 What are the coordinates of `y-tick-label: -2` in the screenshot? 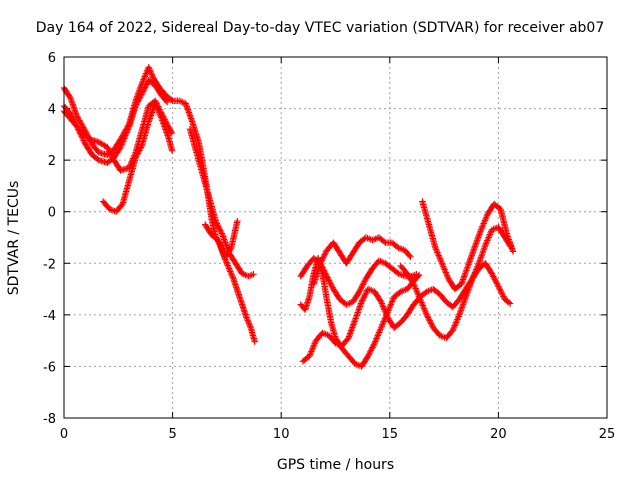 It's located at (49, 264).